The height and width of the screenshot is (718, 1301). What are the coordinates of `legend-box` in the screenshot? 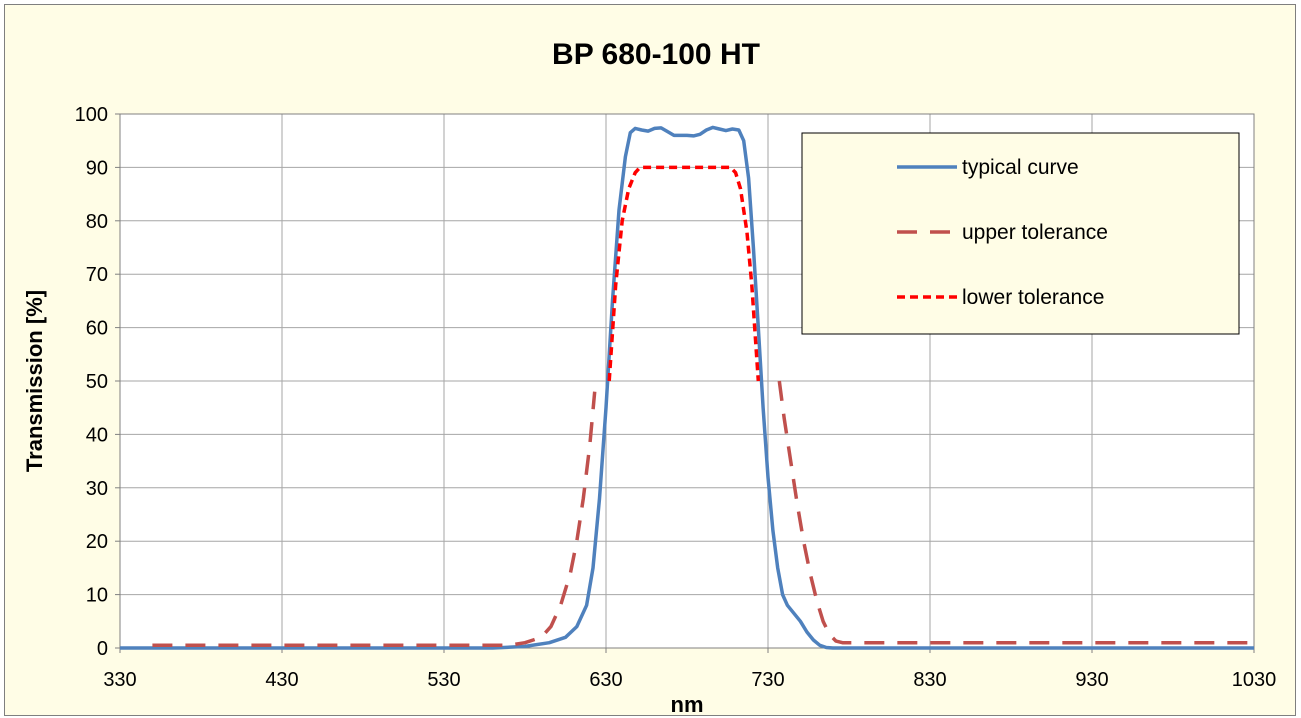 It's located at (1020, 233).